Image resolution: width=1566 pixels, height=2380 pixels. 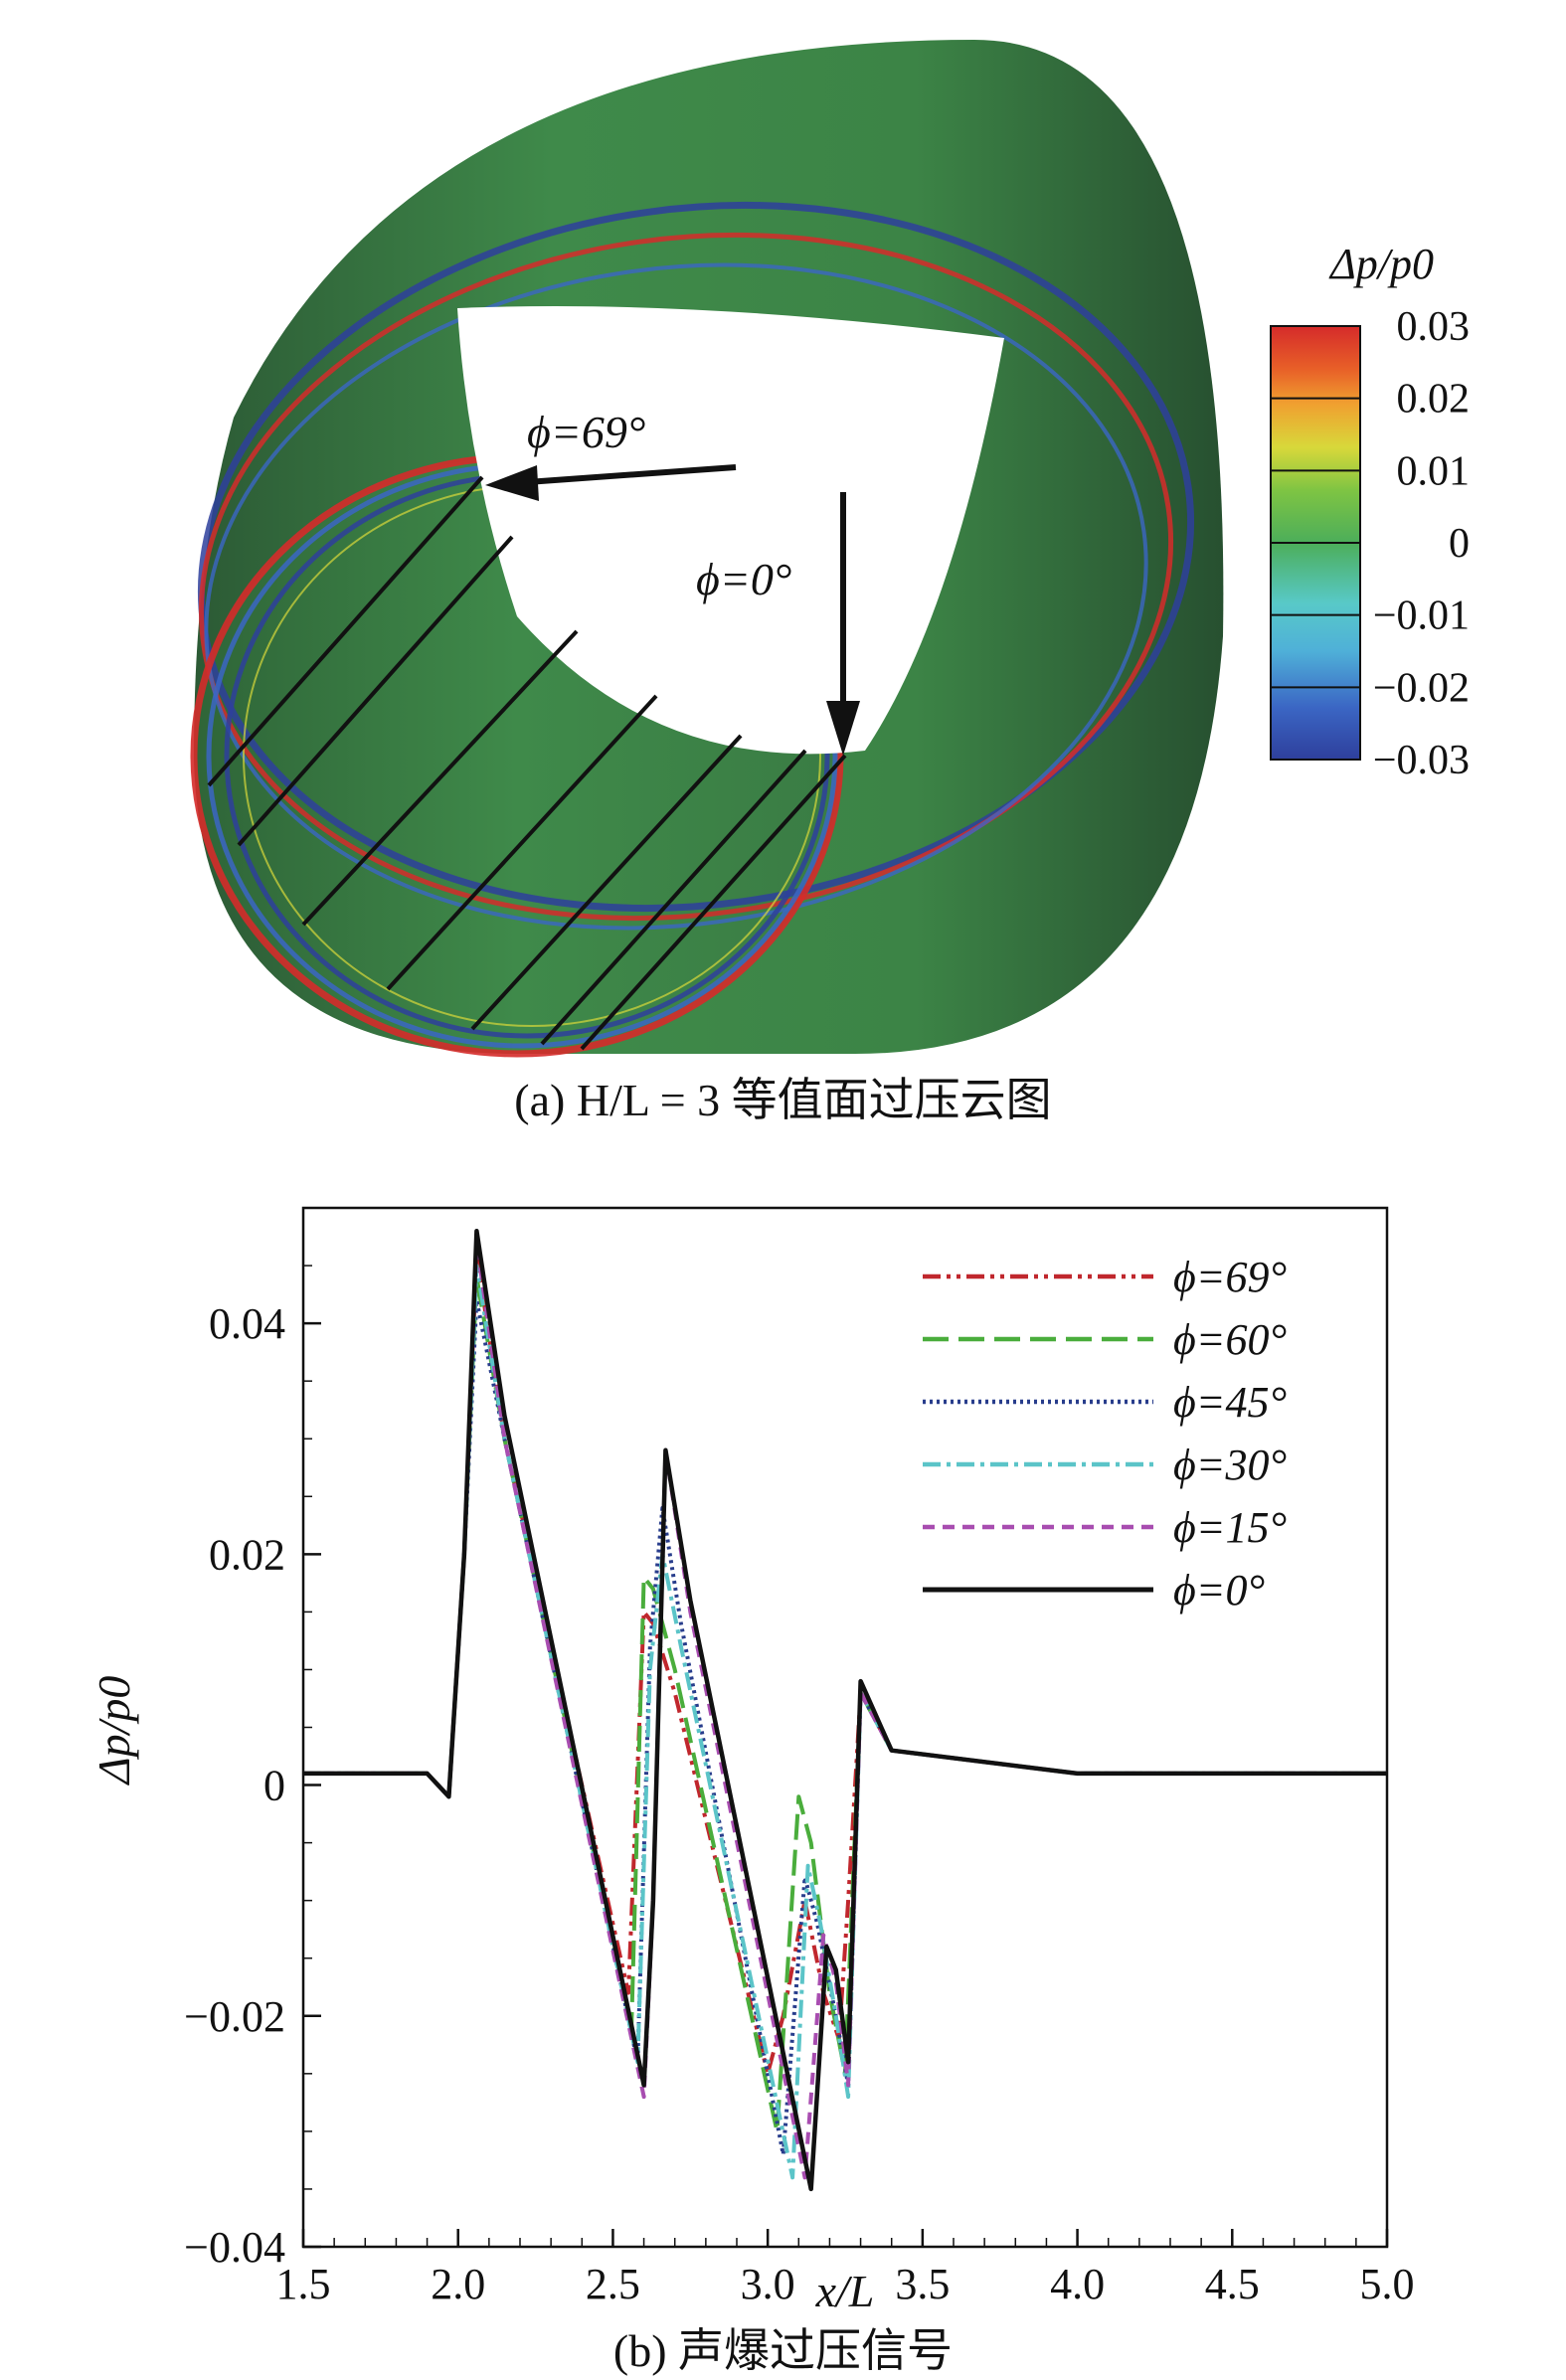 I want to click on y-tick-label: 0, so click(x=274, y=1786).